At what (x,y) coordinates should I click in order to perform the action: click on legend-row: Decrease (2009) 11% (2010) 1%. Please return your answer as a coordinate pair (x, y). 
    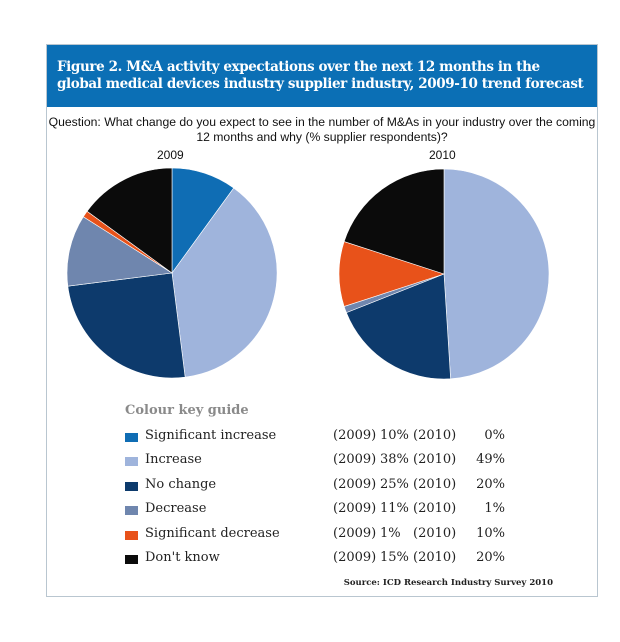
    Looking at the image, I should click on (335, 511).